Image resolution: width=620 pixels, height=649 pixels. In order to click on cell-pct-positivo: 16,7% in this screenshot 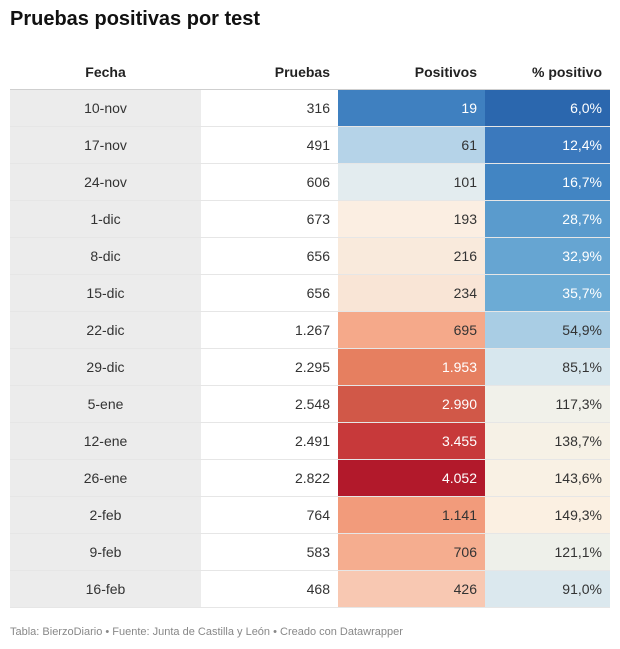, I will do `click(547, 182)`.